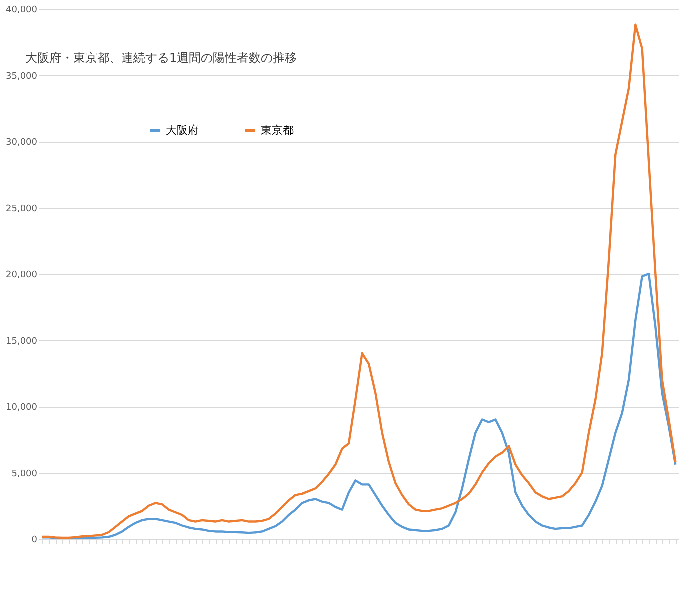  I want to click on legend-label: 大阪府, so click(182, 130).